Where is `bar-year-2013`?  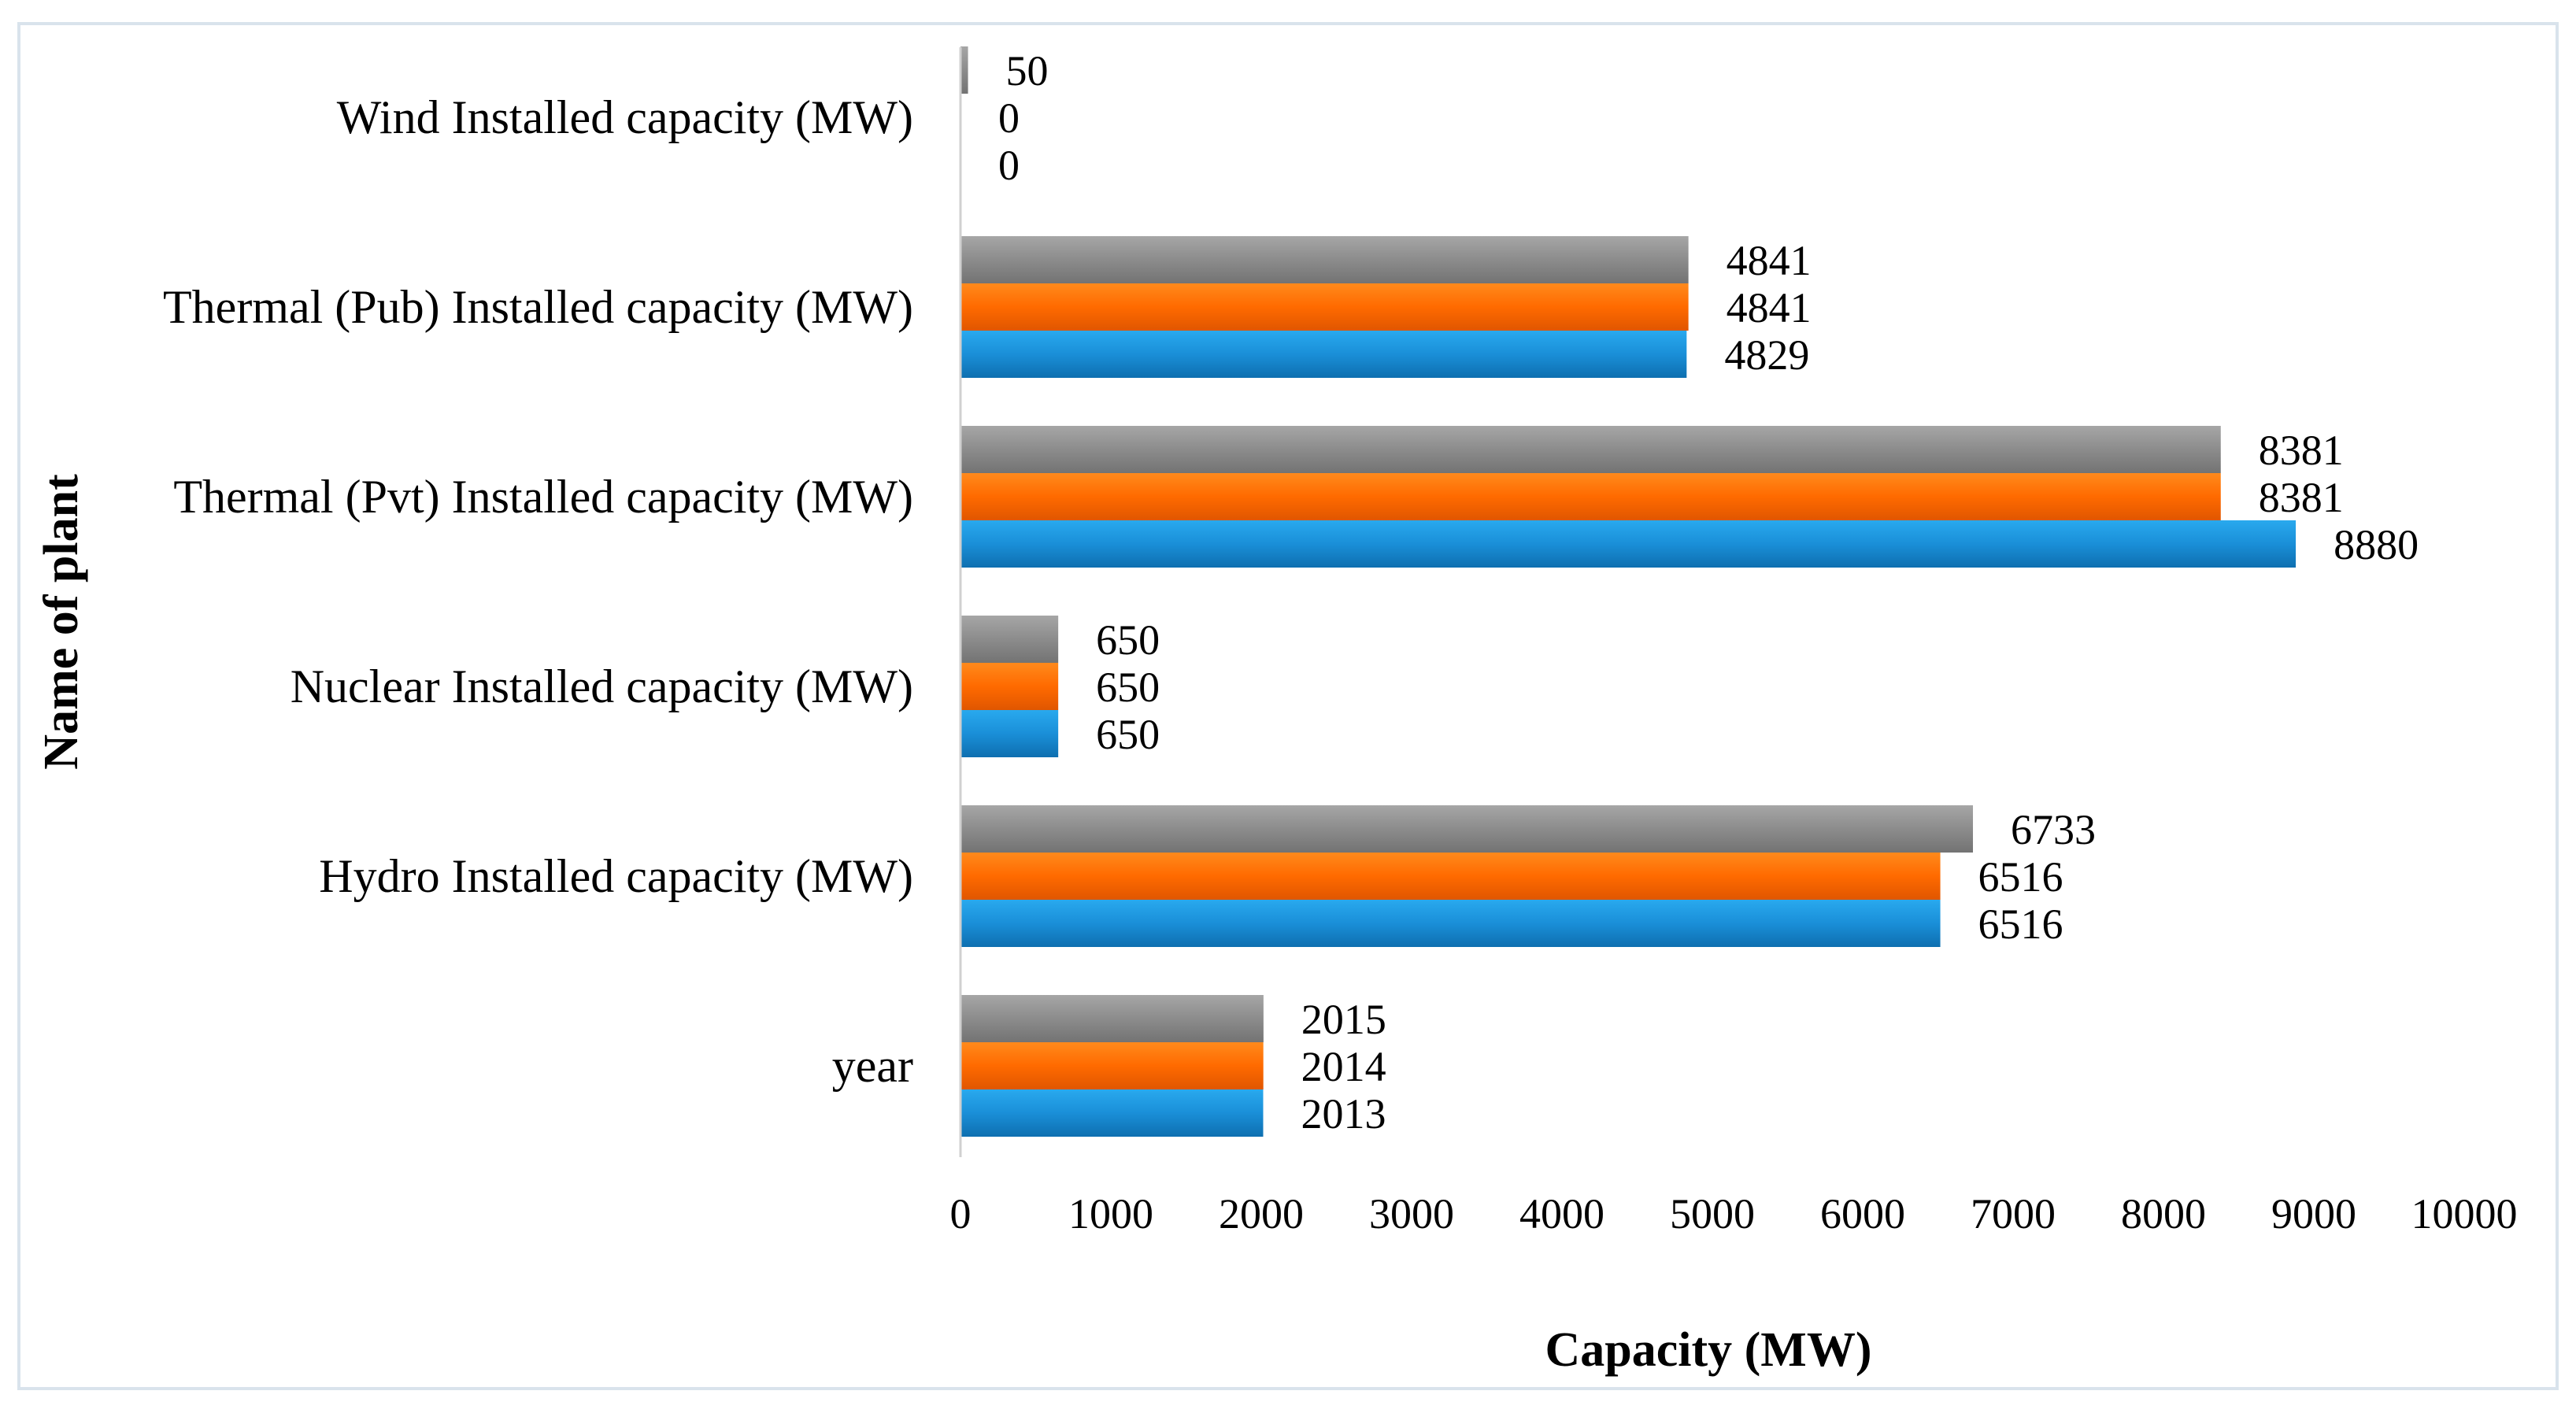
bar-year-2013 is located at coordinates (1112, 1113).